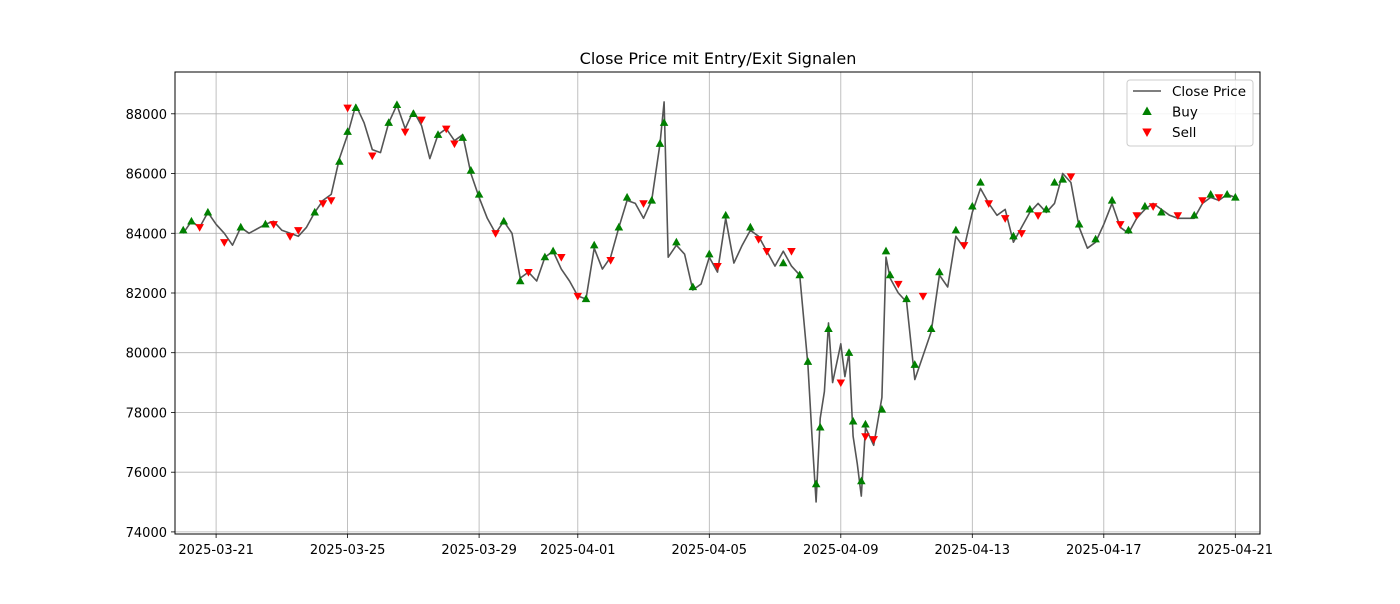 The width and height of the screenshot is (1400, 604). Describe the element at coordinates (146, 533) in the screenshot. I see `y-tick-label: 74000` at that location.